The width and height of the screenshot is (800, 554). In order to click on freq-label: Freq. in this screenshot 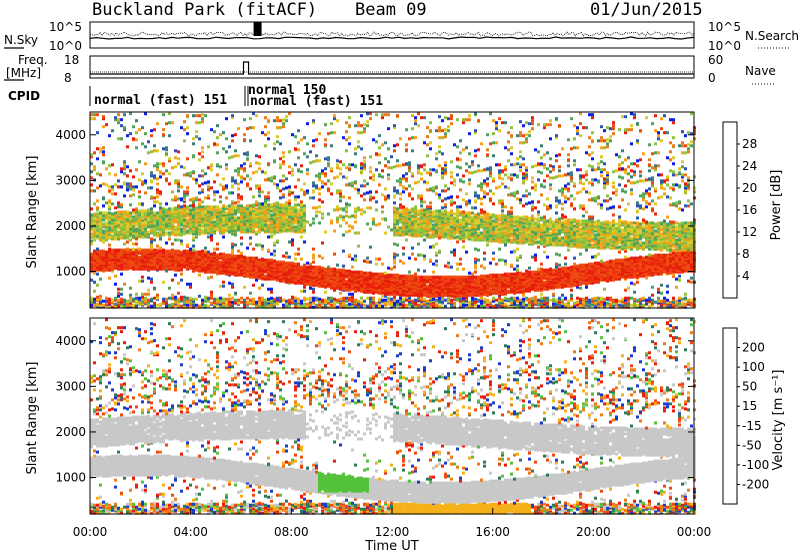, I will do `click(33, 60)`.